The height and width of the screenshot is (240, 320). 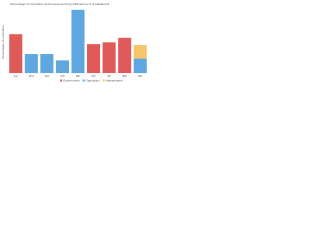 I want to click on legend-label: Independent, so click(x=114, y=80).